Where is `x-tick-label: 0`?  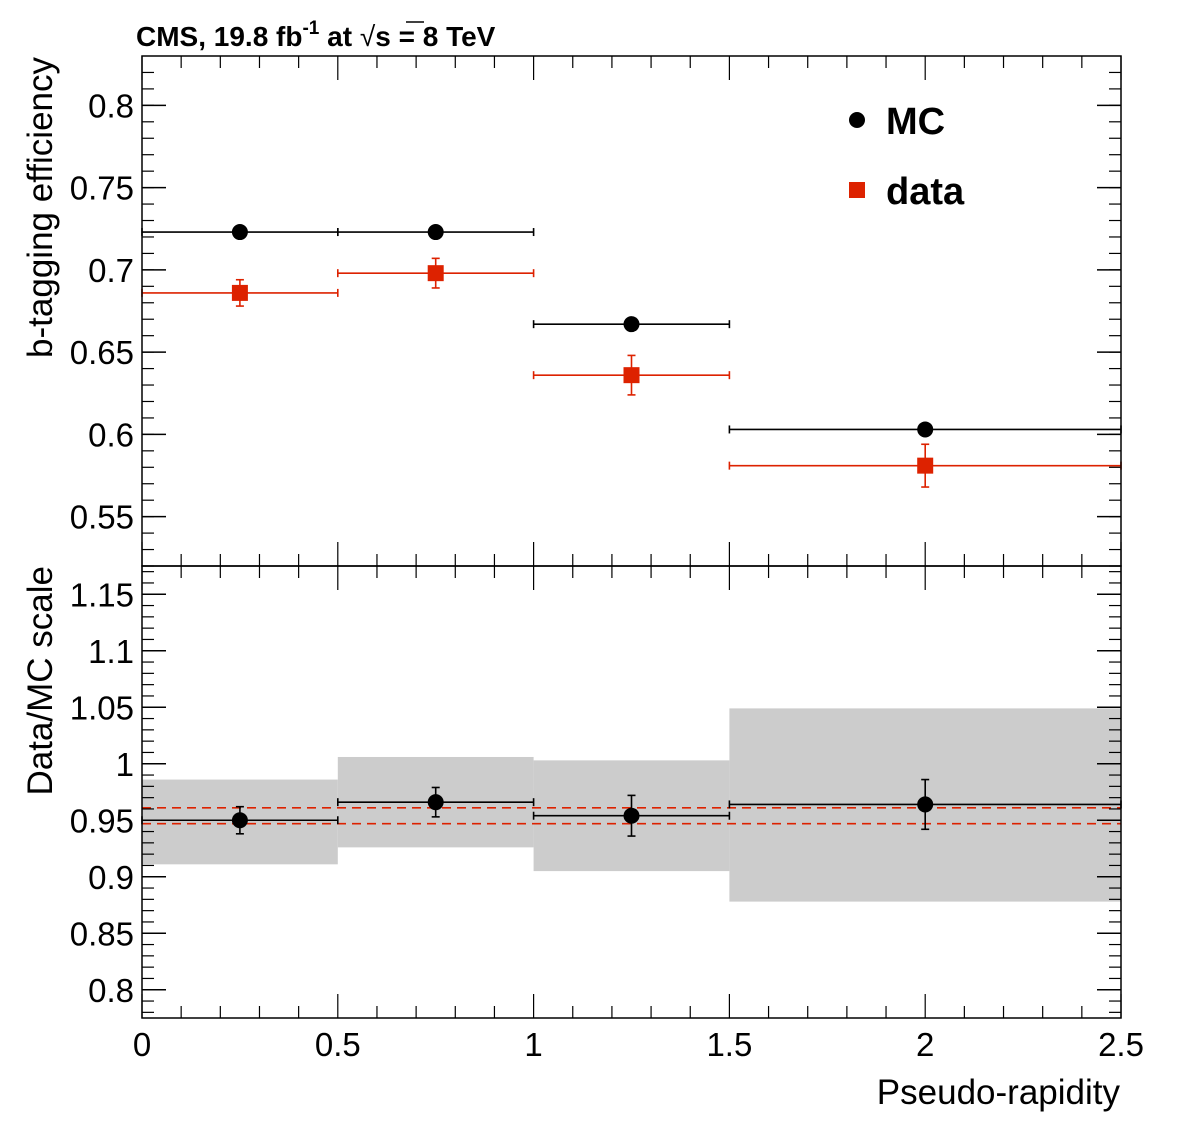
x-tick-label: 0 is located at coordinates (142, 1044).